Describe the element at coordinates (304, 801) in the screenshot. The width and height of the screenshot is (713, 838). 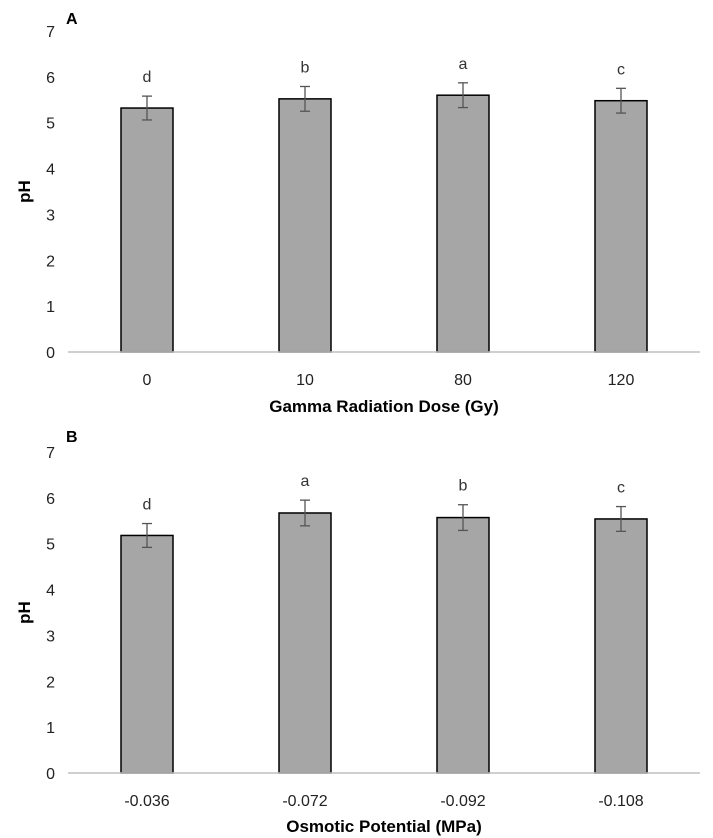
I see `panel-b-x-tick-label: -0.072` at that location.